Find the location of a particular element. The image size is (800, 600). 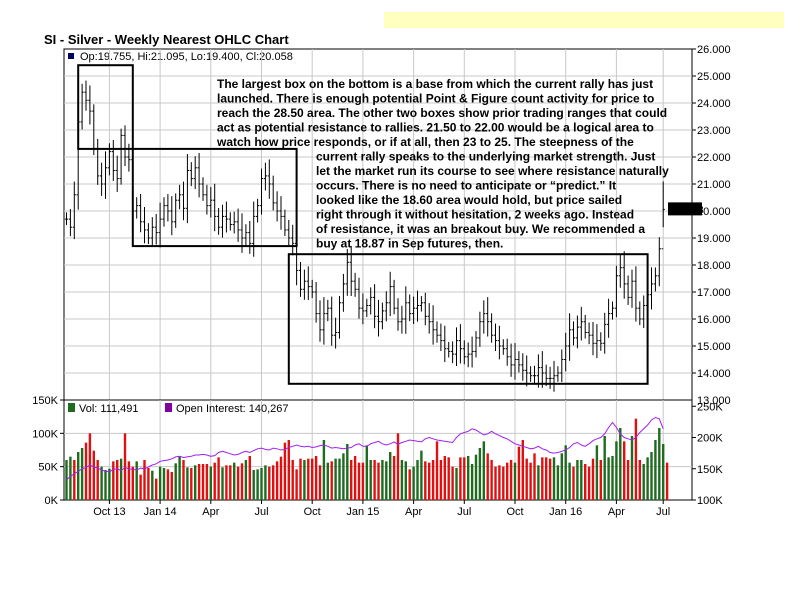

last-price-marker: 20.058 is located at coordinates (686, 209).